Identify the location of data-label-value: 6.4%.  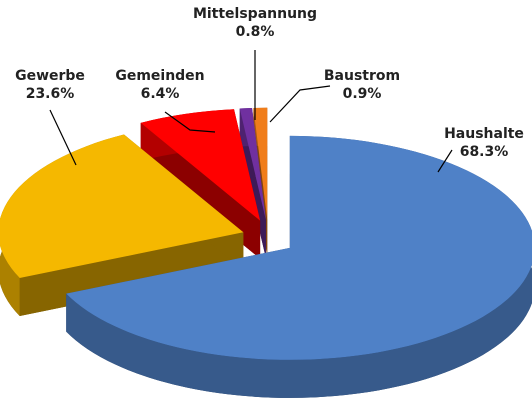
(160, 94).